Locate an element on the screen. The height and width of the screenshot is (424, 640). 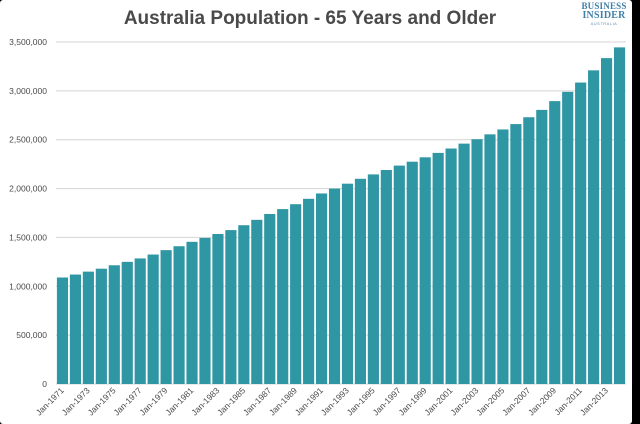
bar-Jan-2012 is located at coordinates (594, 227).